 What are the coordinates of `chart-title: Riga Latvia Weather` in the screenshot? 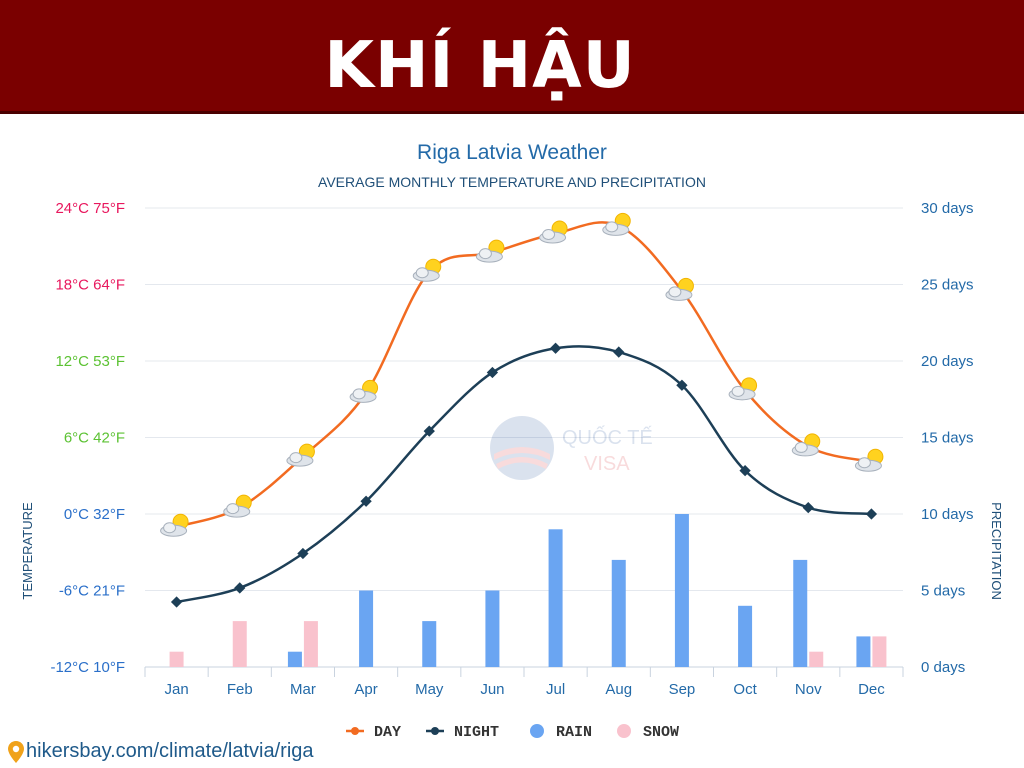 It's located at (512, 152).